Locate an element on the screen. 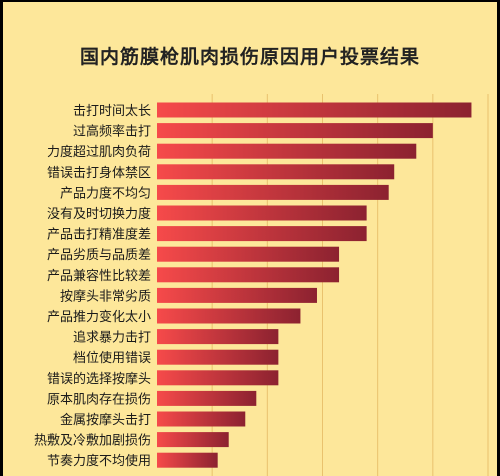  category-label: 过高频率击打 is located at coordinates (112, 132).